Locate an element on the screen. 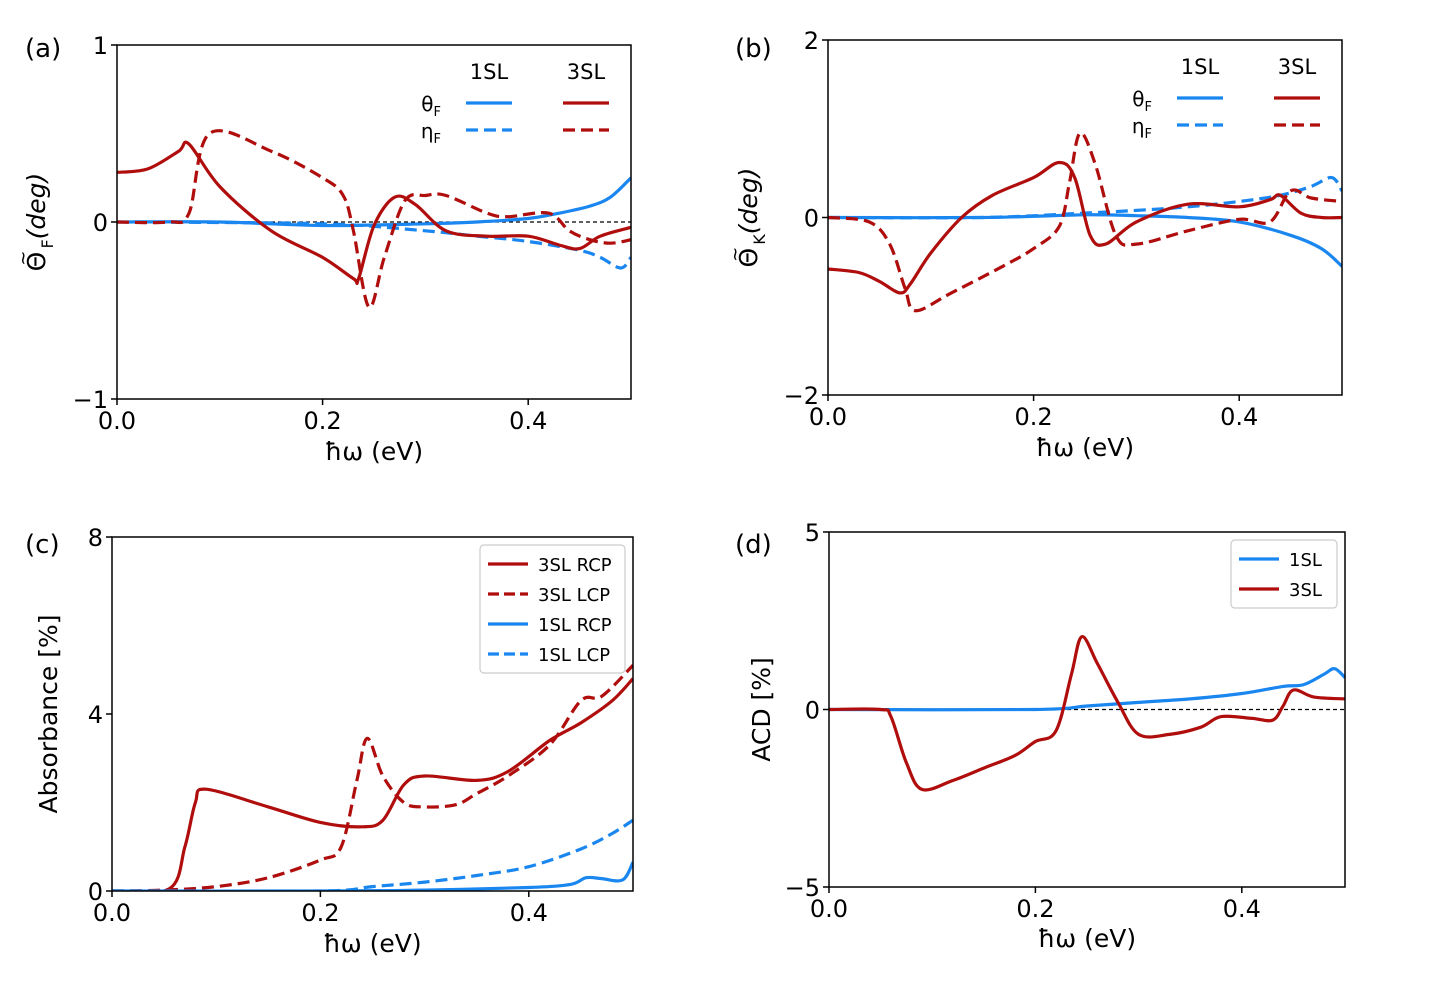 The height and width of the screenshot is (993, 1439). legend-entry-label: 1SL RCP is located at coordinates (575, 625).